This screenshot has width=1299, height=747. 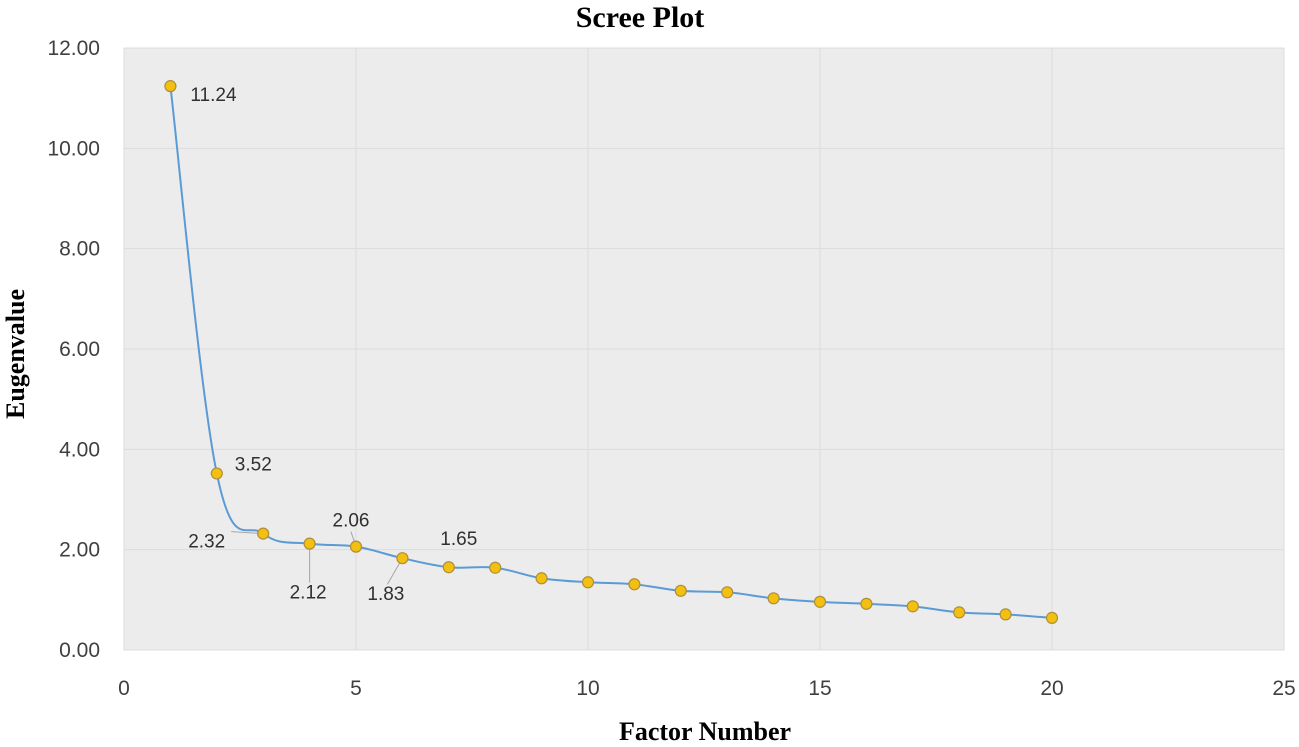 I want to click on x-tick-label: 15, so click(x=819, y=688).